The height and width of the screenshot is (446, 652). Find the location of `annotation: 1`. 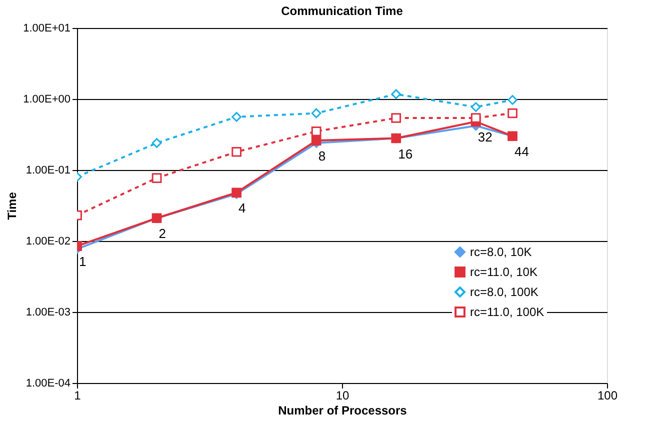

annotation: 1 is located at coordinates (82, 262).